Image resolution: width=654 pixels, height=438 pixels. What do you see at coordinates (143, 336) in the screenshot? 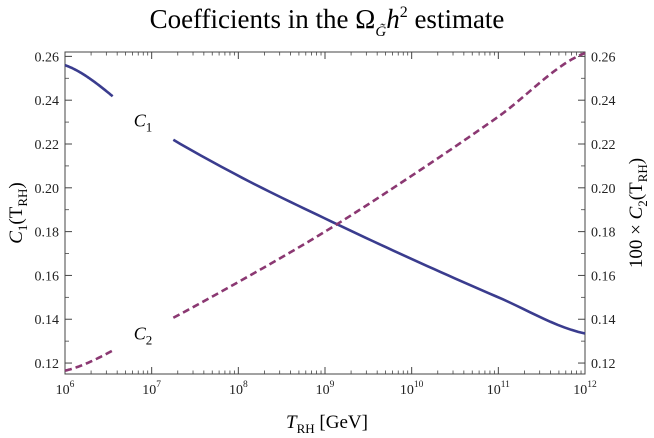
I see `series-c2-label: C2` at bounding box center [143, 336].